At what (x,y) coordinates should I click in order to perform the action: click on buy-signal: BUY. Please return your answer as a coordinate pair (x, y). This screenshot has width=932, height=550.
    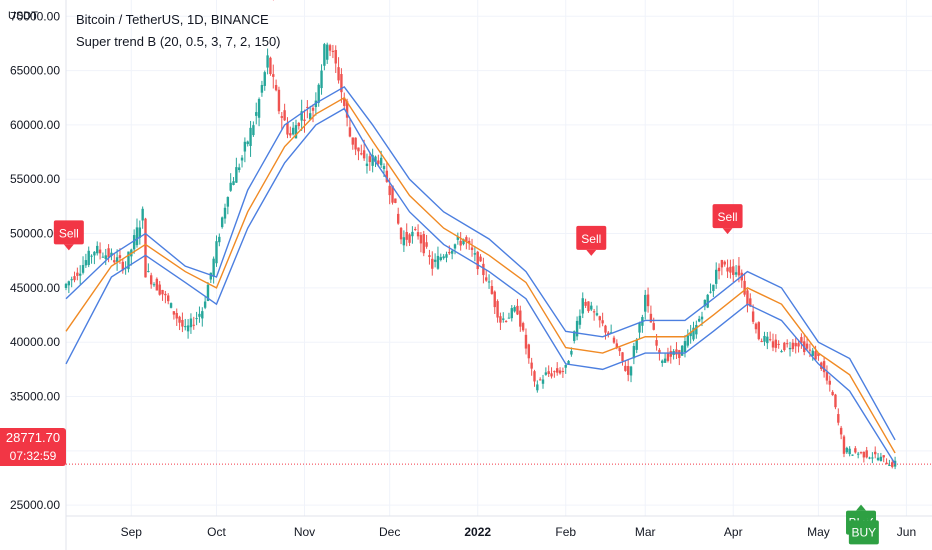
    Looking at the image, I should click on (863, 529).